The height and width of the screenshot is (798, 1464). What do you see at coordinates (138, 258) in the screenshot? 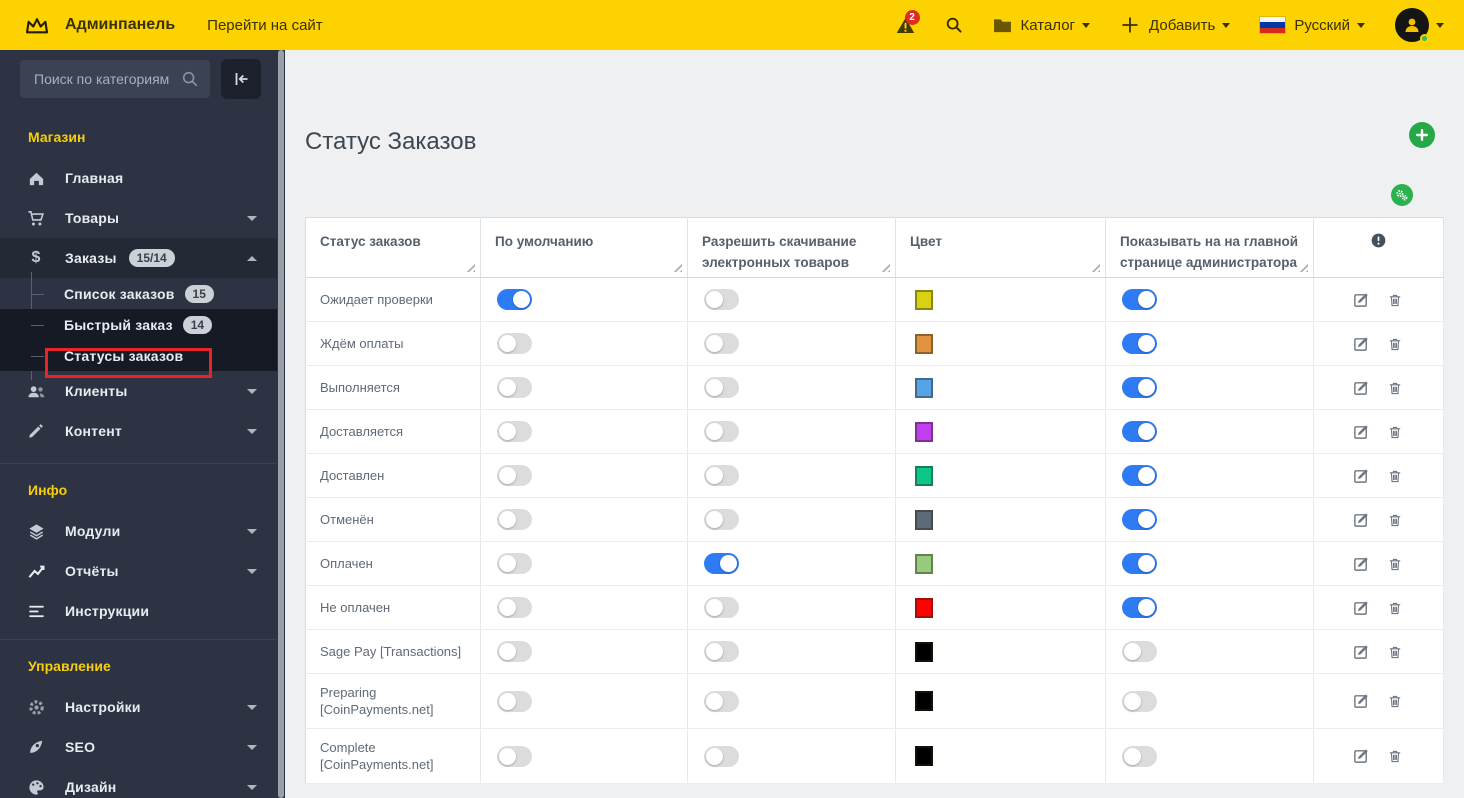
I see `sidebar-item-orders: $ Заказы 15/14` at bounding box center [138, 258].